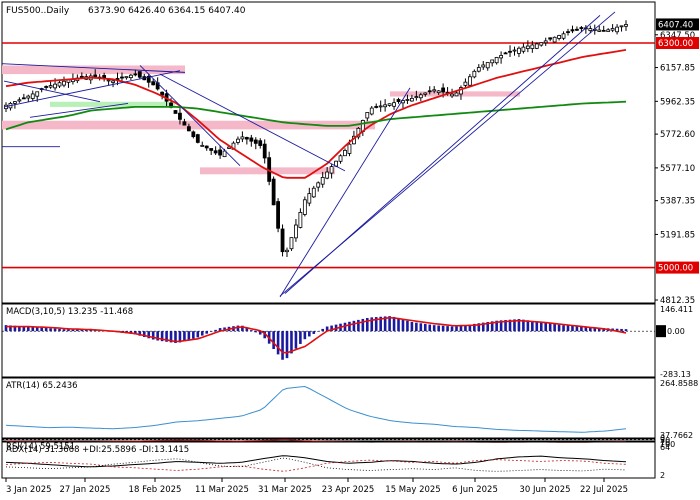 Image resolution: width=700 pixels, height=500 pixels. Describe the element at coordinates (97, 450) in the screenshot. I see `indicator-title: ADX(14) 31.3668 +DI:25.5896 -DI:13.1415` at that location.